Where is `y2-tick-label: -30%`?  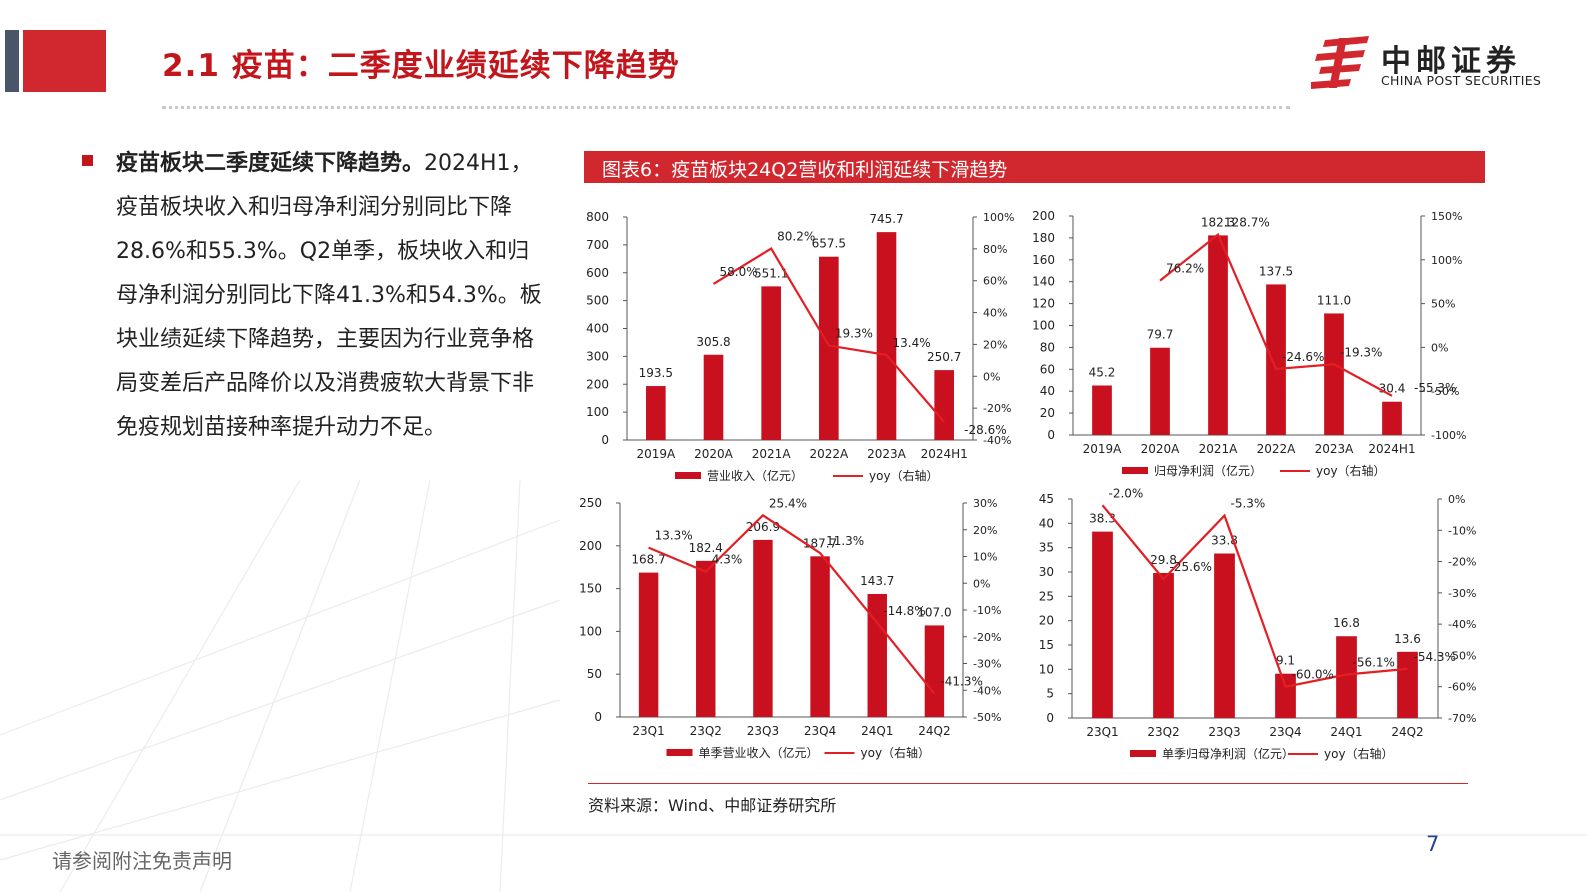
y2-tick-label: -30% is located at coordinates (987, 664).